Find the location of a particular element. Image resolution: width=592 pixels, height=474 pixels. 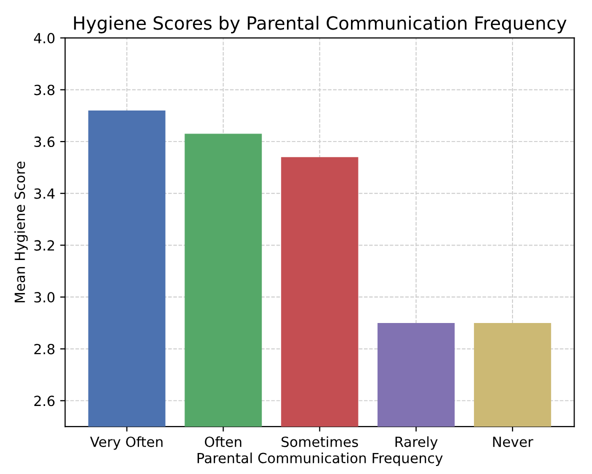

x-tick-label: Sometimes is located at coordinates (320, 442).